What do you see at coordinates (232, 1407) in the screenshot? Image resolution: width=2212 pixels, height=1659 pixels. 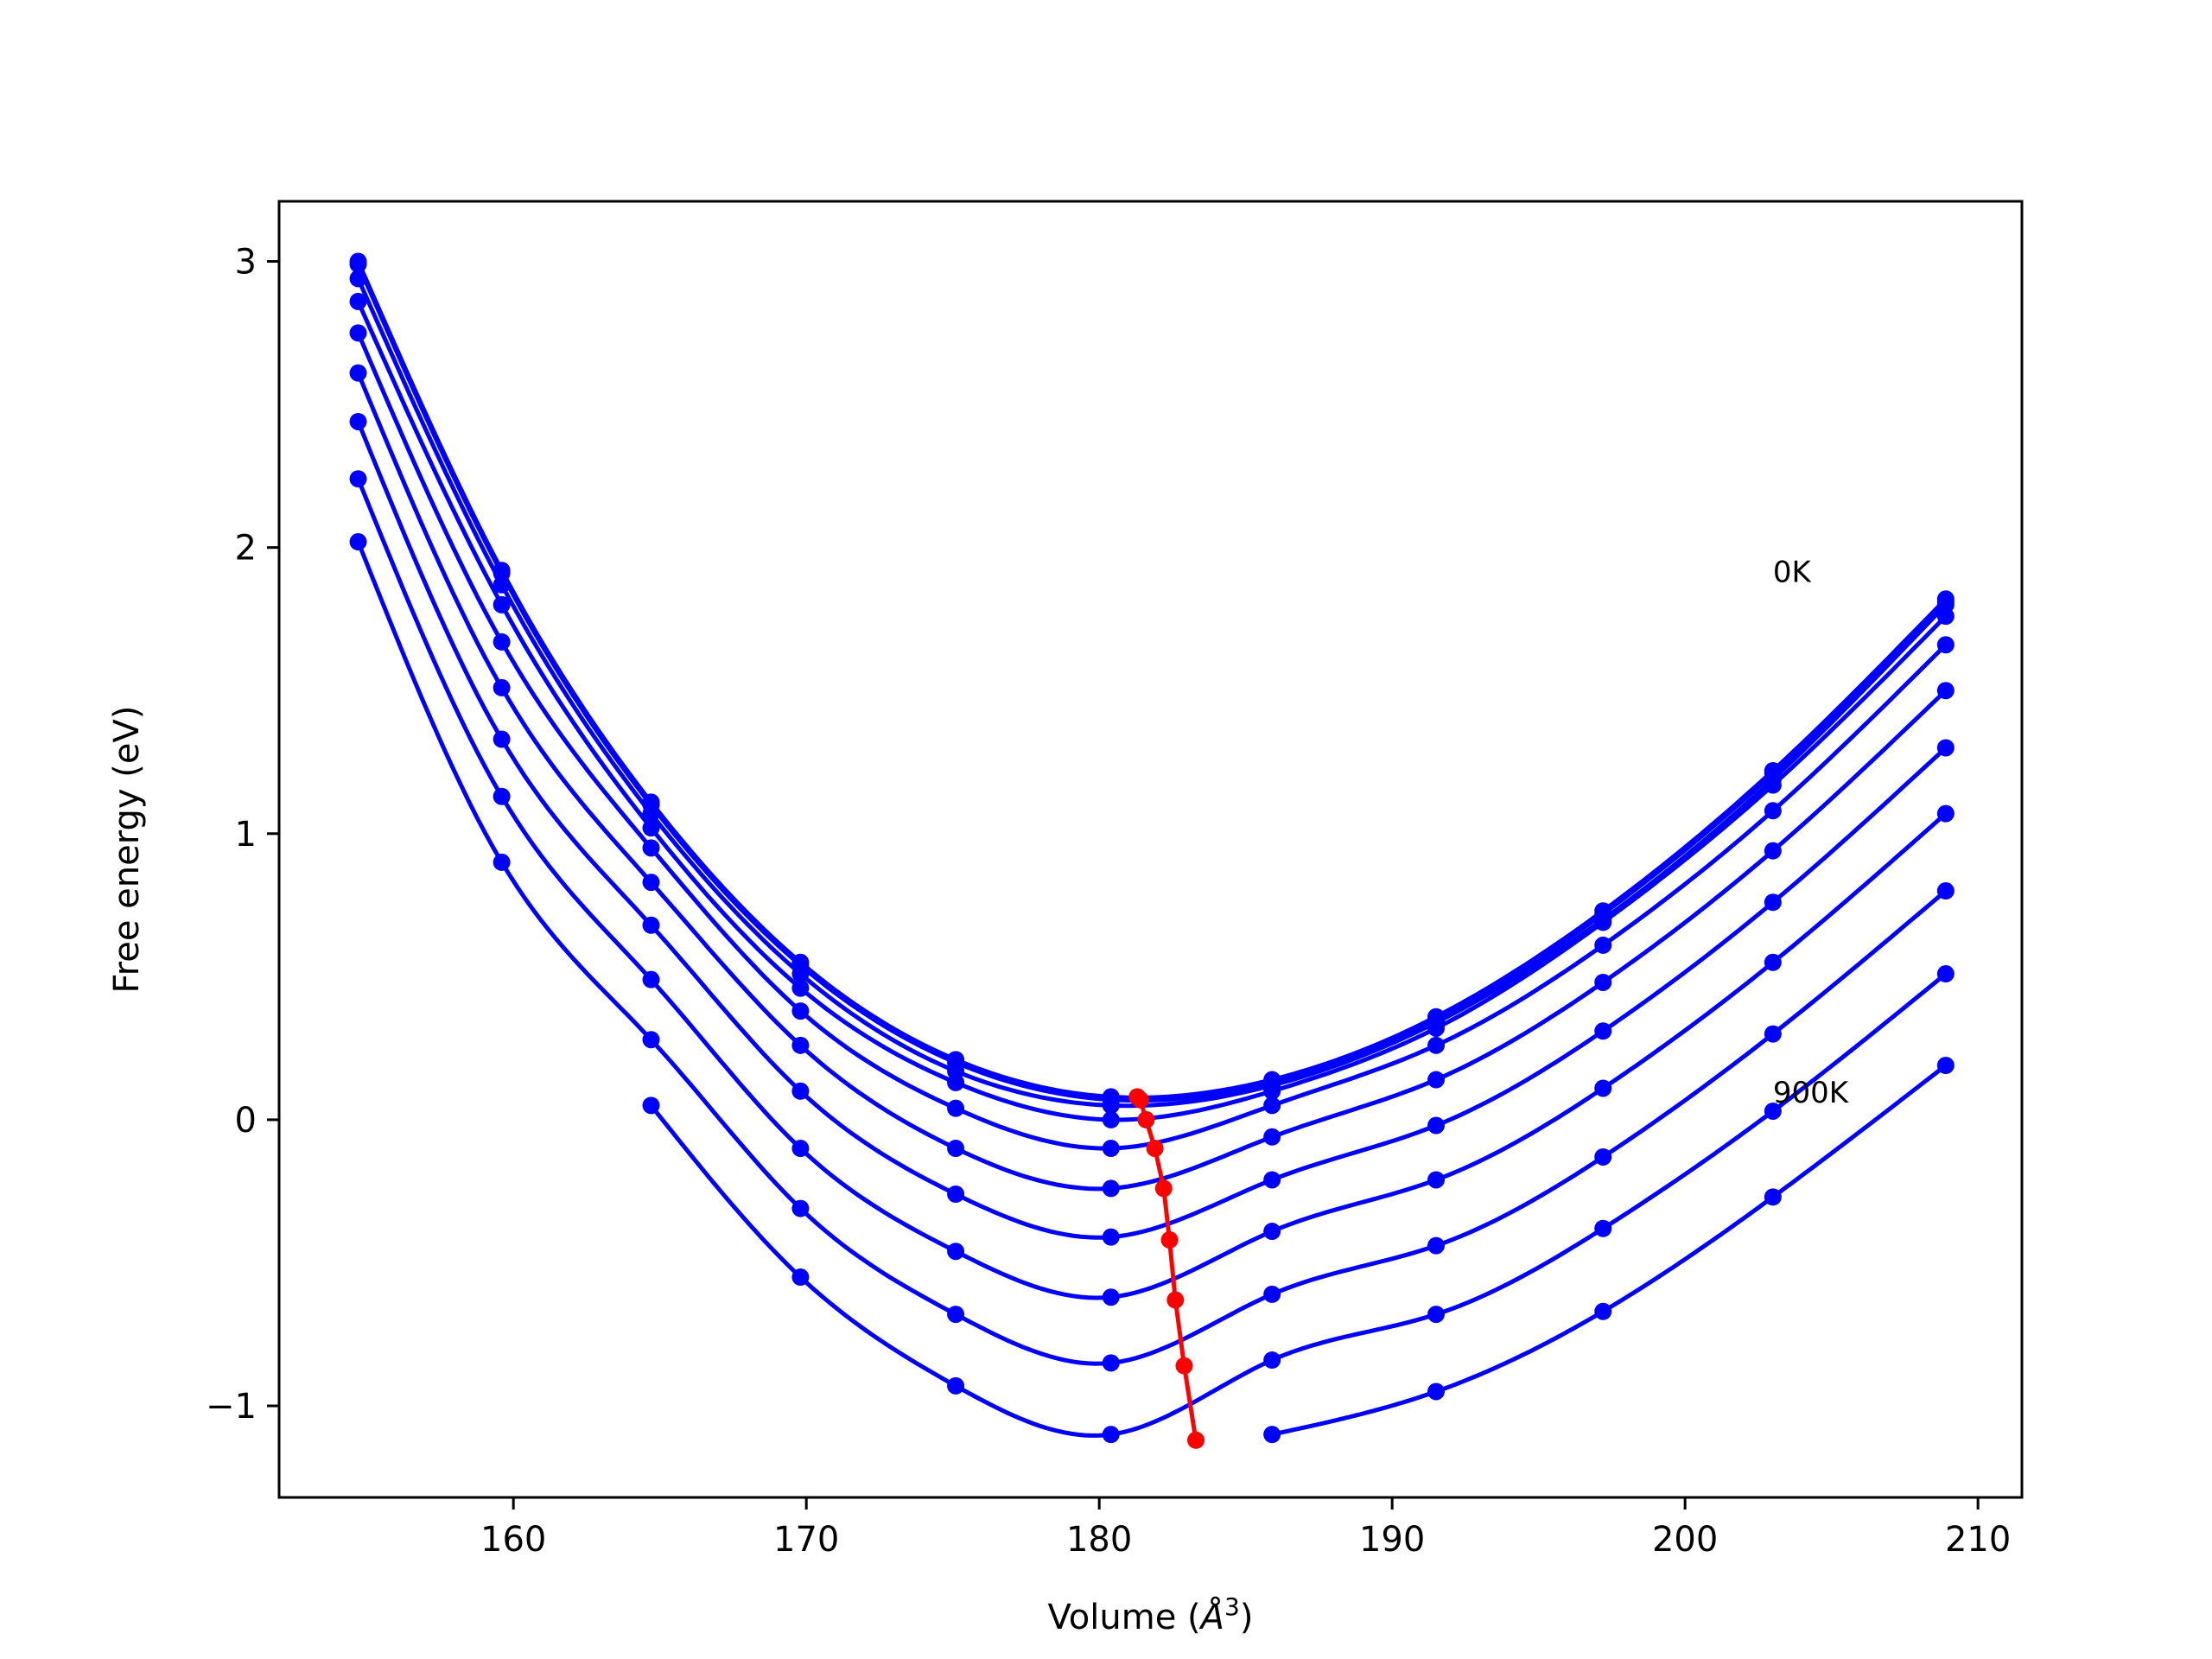 I see `y-tick-label: −1` at bounding box center [232, 1407].